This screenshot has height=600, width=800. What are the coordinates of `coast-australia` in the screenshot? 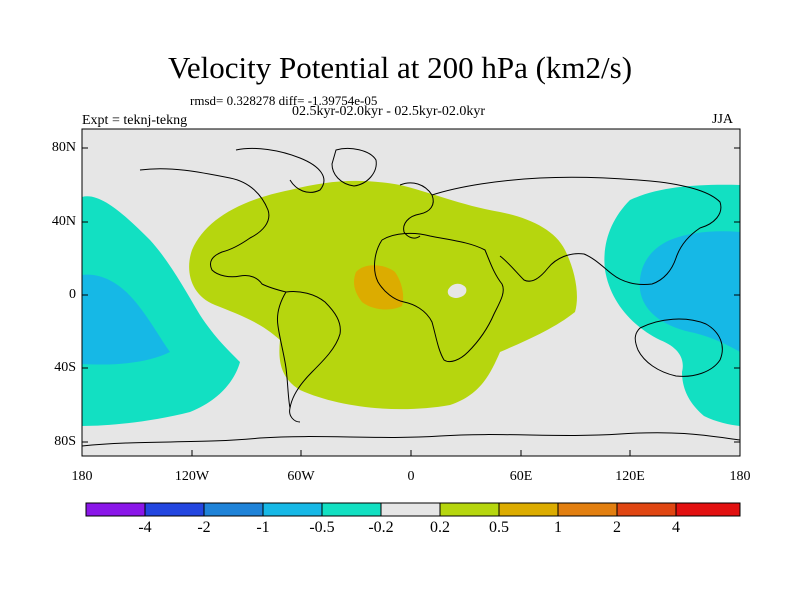 It's located at (678, 347).